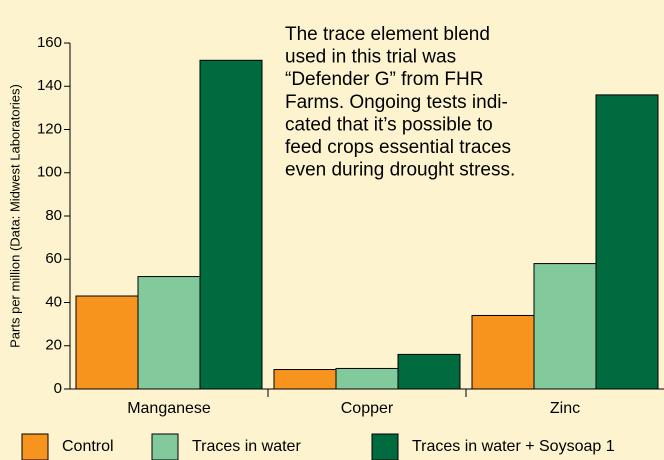 This screenshot has width=664, height=460. I want to click on y-tick-label: 100, so click(49, 172).